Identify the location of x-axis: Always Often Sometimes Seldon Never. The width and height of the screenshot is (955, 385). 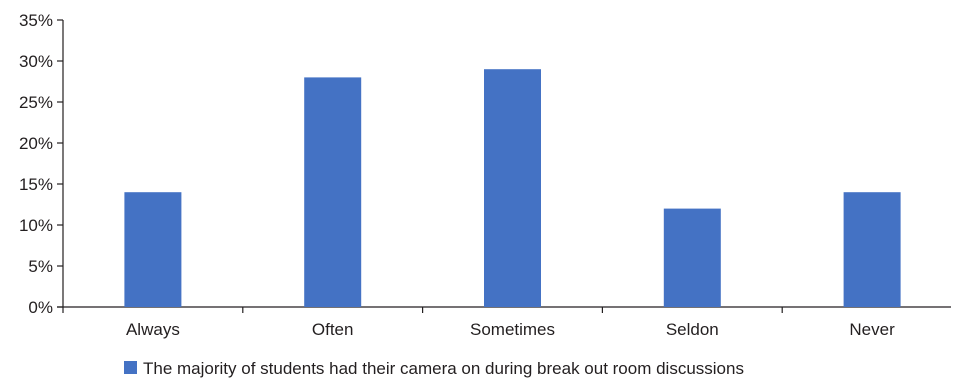
(504, 322).